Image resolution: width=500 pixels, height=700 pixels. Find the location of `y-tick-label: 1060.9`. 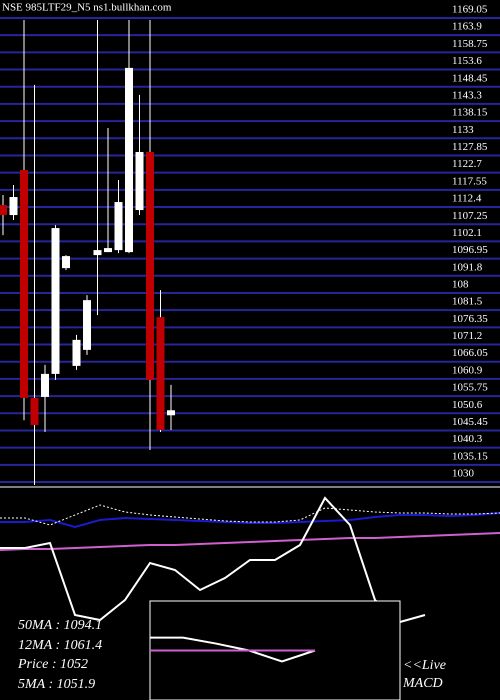

y-tick-label: 1060.9 is located at coordinates (467, 370).